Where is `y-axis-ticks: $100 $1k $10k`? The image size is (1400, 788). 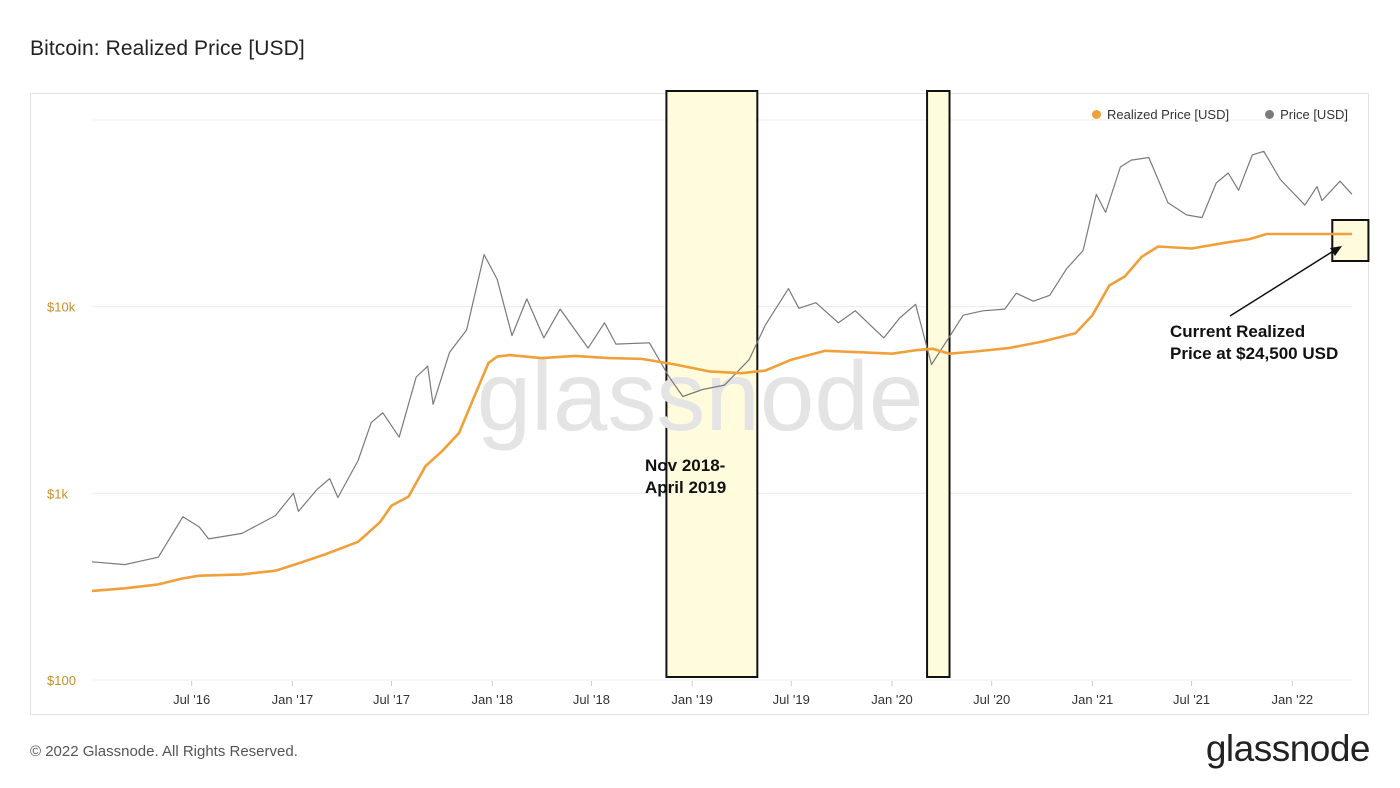
y-axis-ticks: $100 $1k $10k is located at coordinates (61, 494).